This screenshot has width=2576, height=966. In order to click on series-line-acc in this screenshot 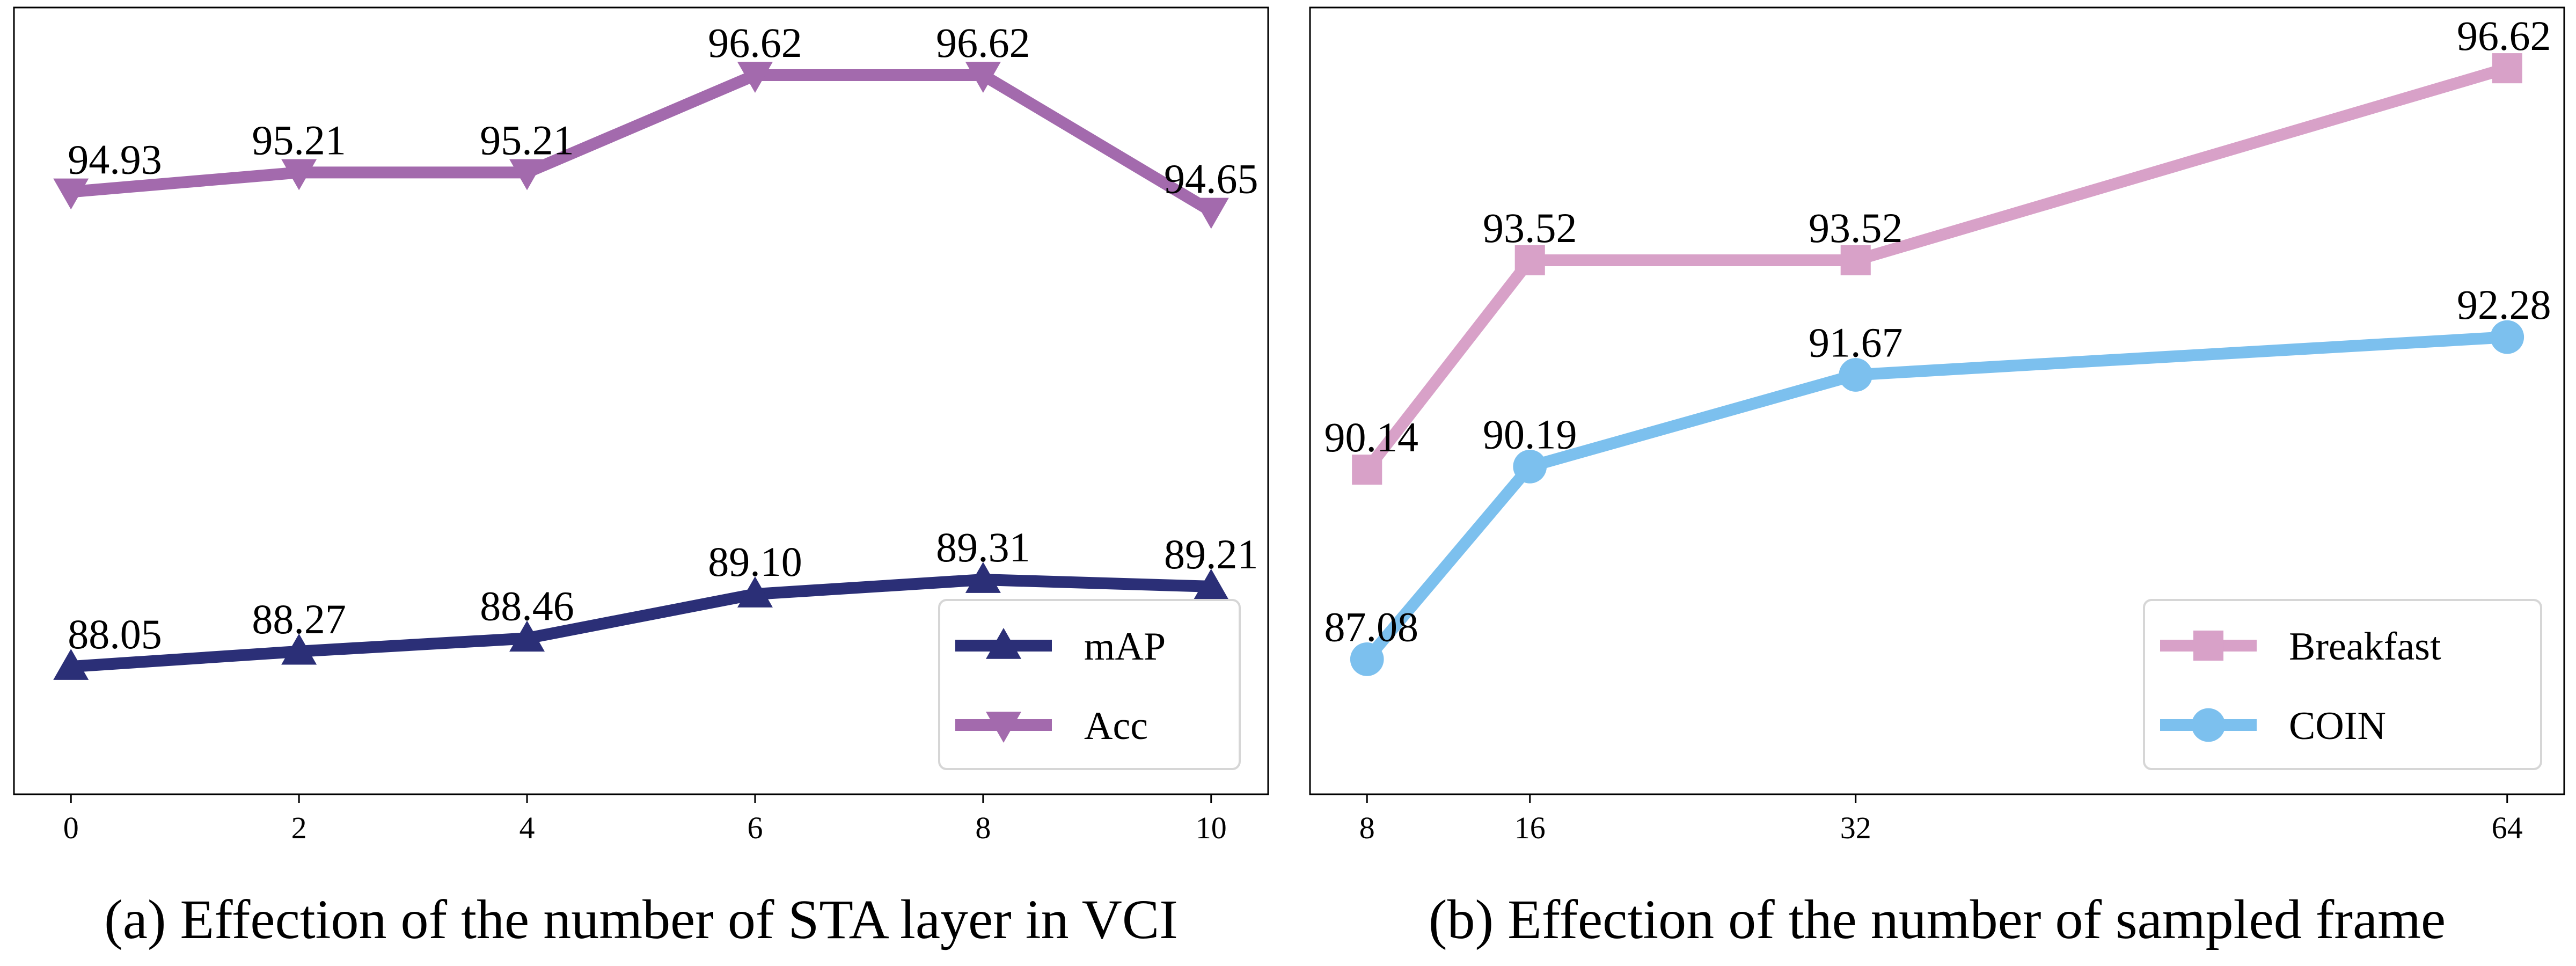, I will do `click(641, 143)`.